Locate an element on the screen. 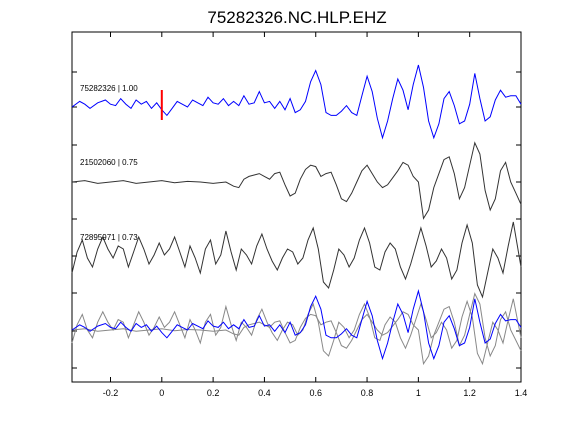  x-tick-label: 0.4 is located at coordinates (264, 393).